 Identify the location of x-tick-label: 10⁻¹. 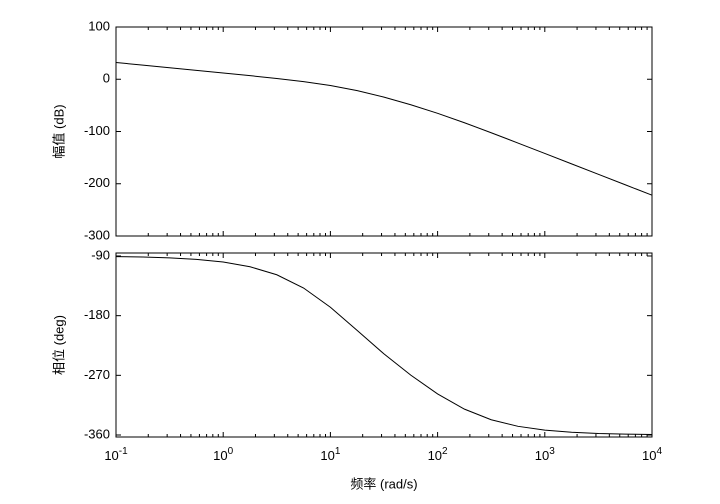
(116, 455).